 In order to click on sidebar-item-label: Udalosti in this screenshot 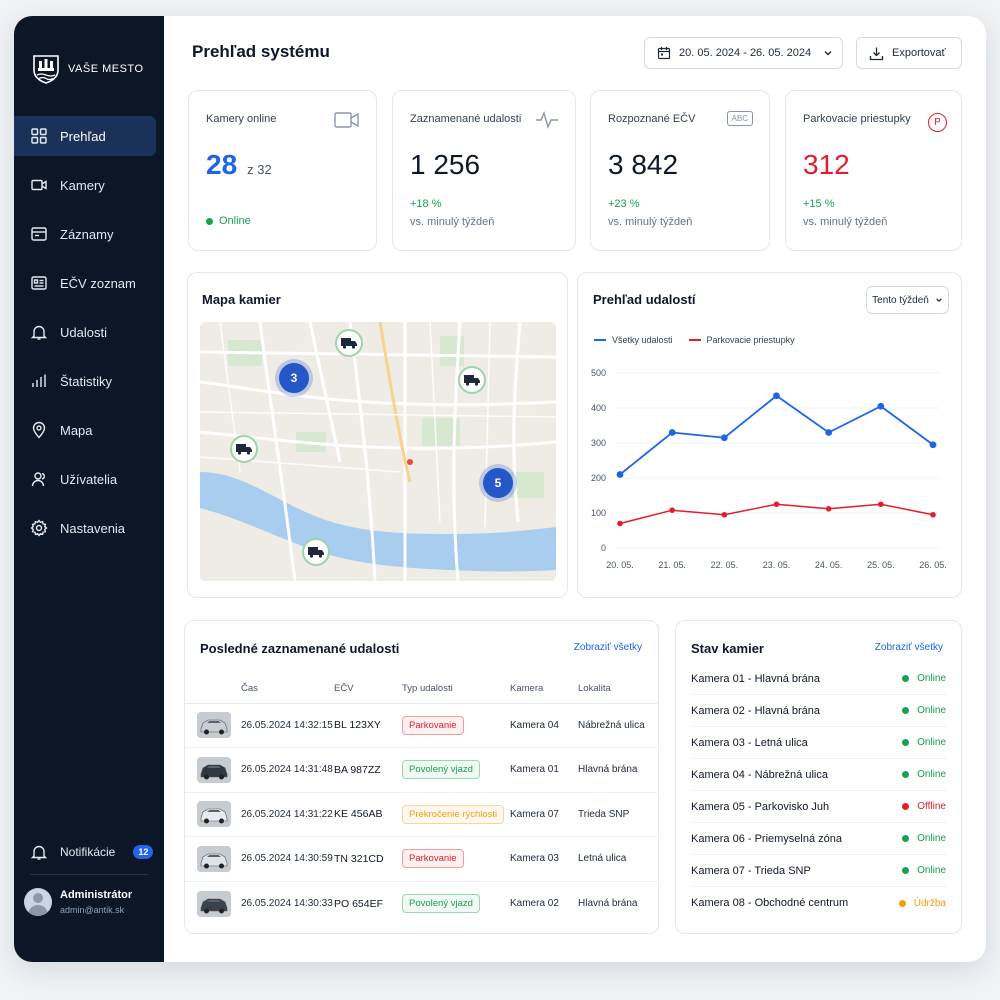, I will do `click(83, 332)`.